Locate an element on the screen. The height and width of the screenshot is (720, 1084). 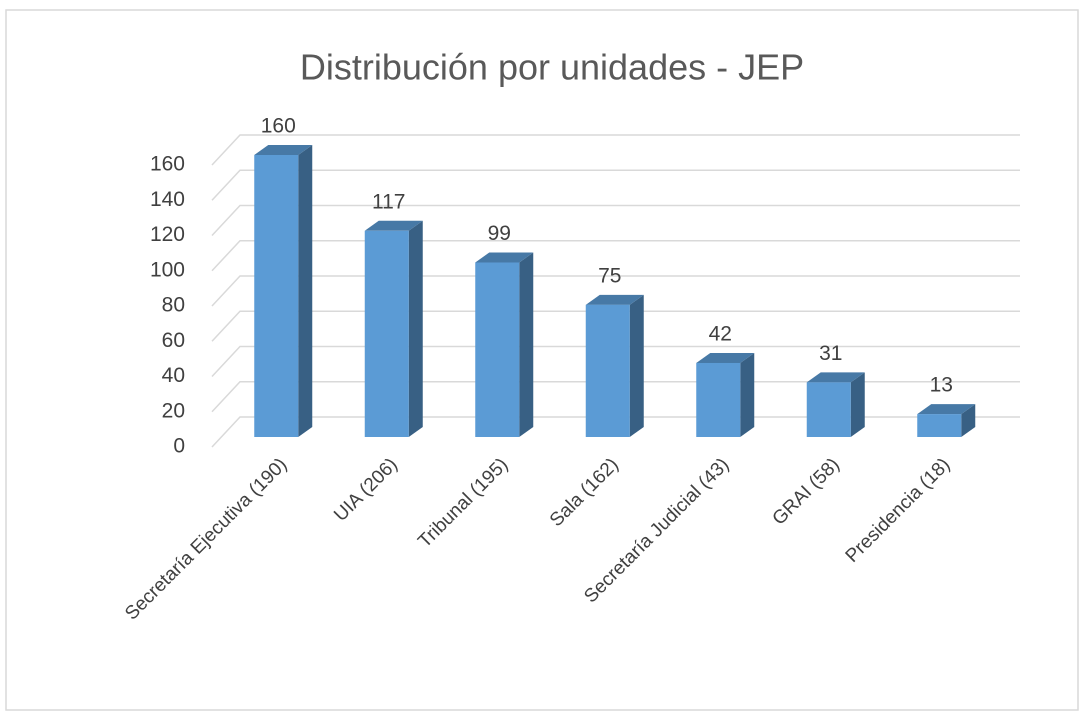
y-tick-label: 80 is located at coordinates (173, 305).